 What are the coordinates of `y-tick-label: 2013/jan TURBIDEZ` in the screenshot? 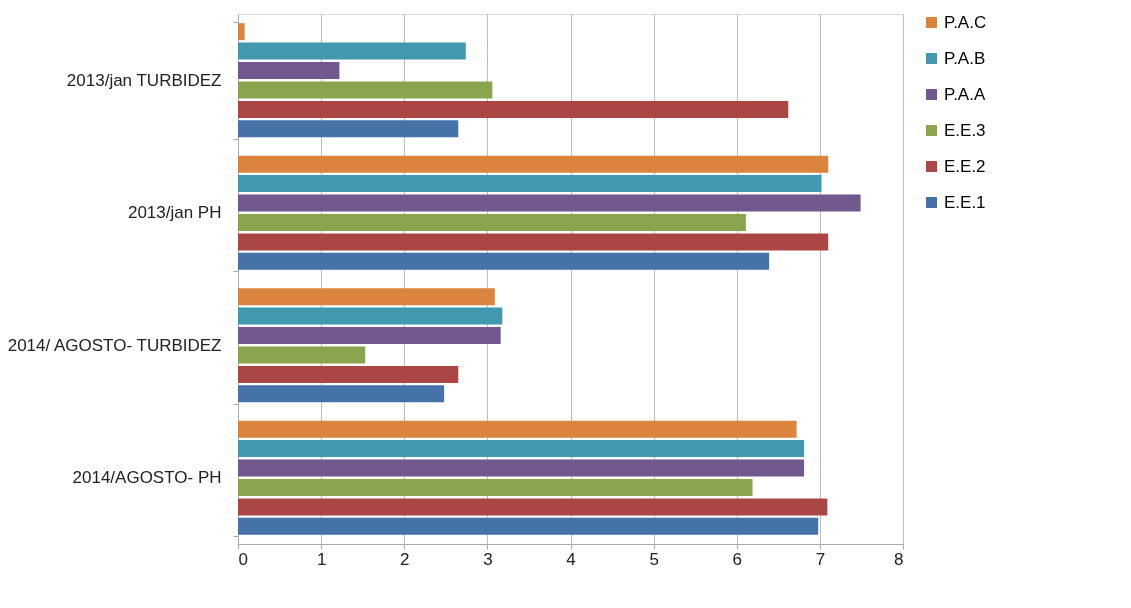 It's located at (144, 80).